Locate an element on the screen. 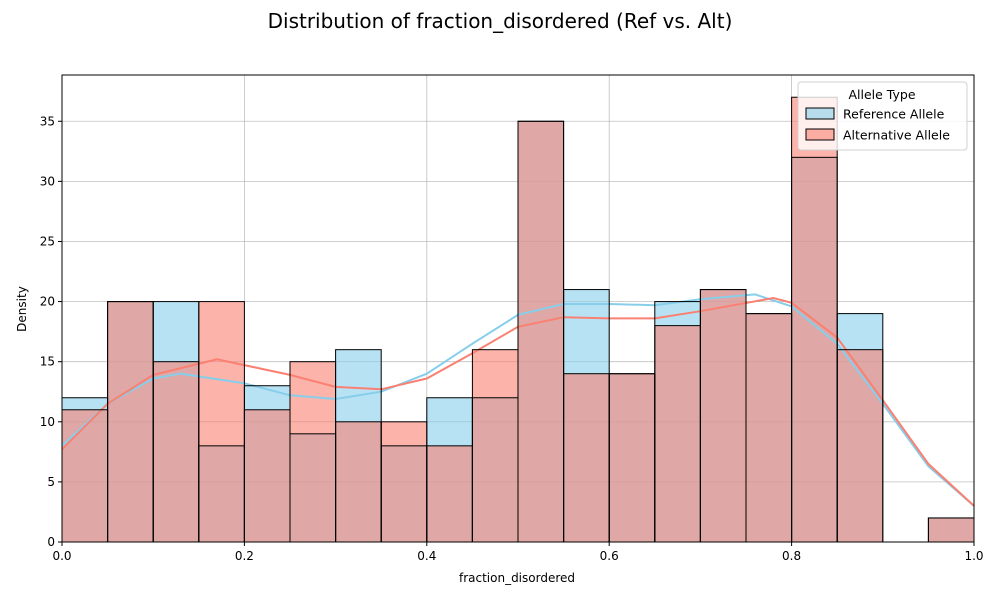 The height and width of the screenshot is (600, 1000). x-tick-label: 1.0 is located at coordinates (973, 556).